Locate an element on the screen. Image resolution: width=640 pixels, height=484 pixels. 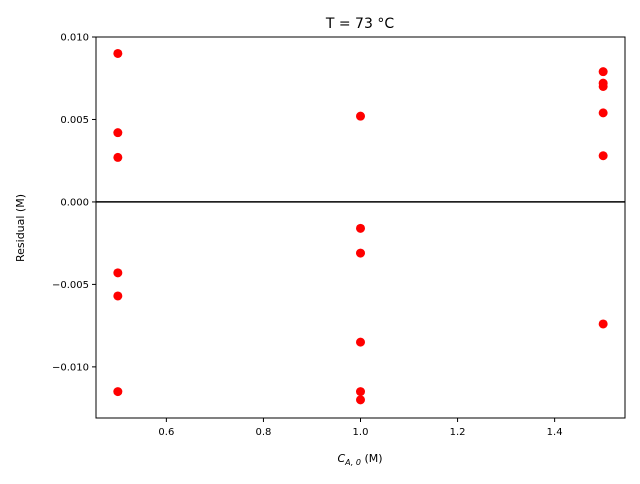
x-axis-label-unit: (M) is located at coordinates (372, 458).